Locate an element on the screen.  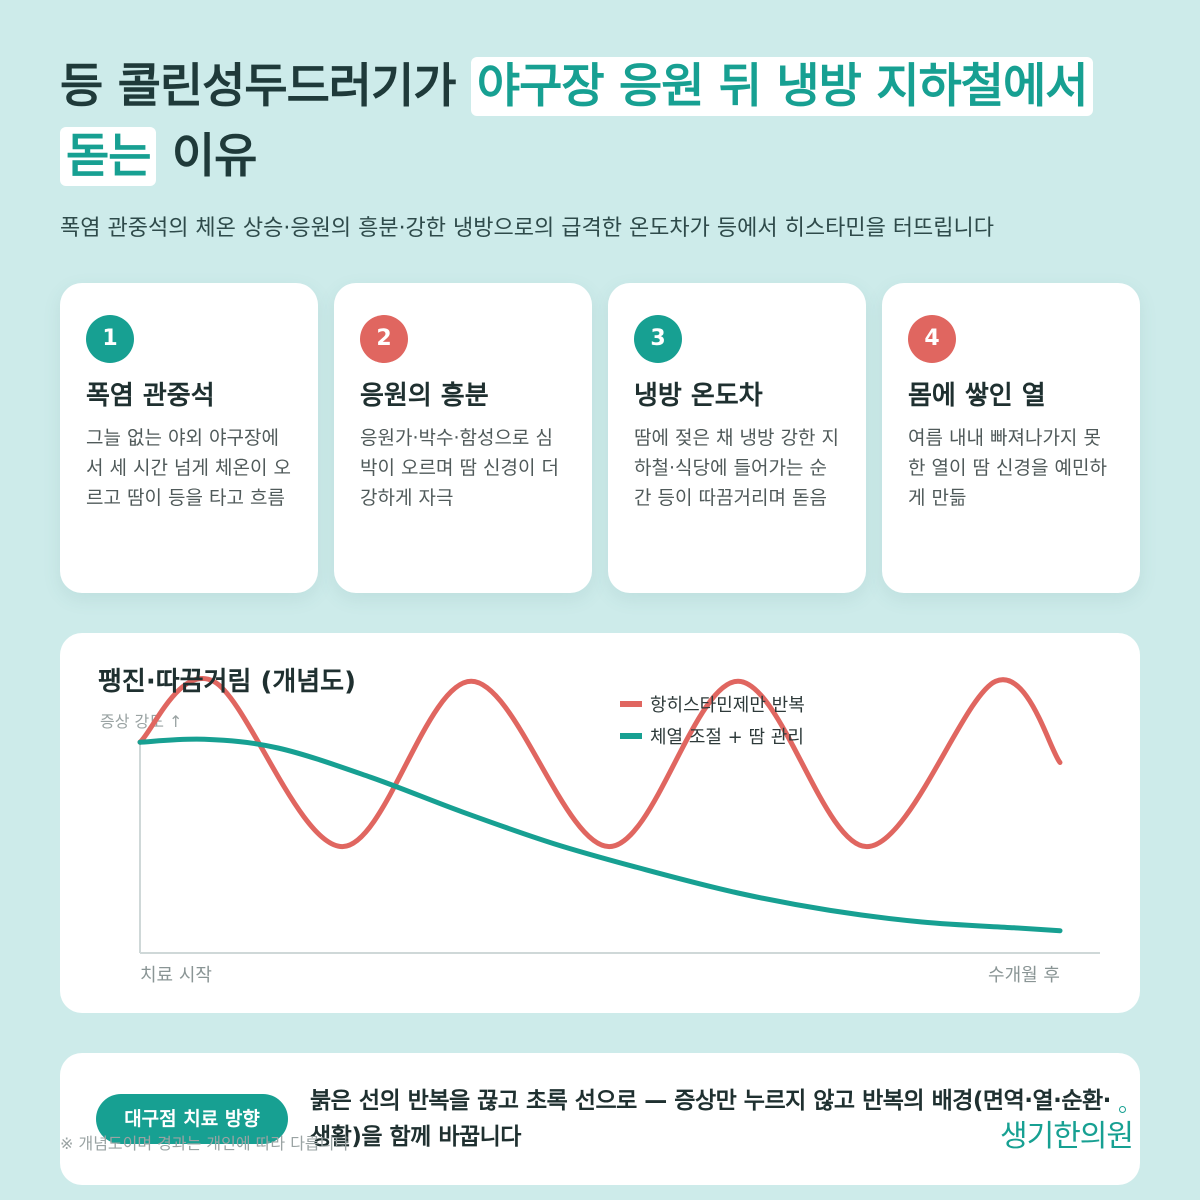
card-title: 응원의 흥분 is located at coordinates (424, 396).